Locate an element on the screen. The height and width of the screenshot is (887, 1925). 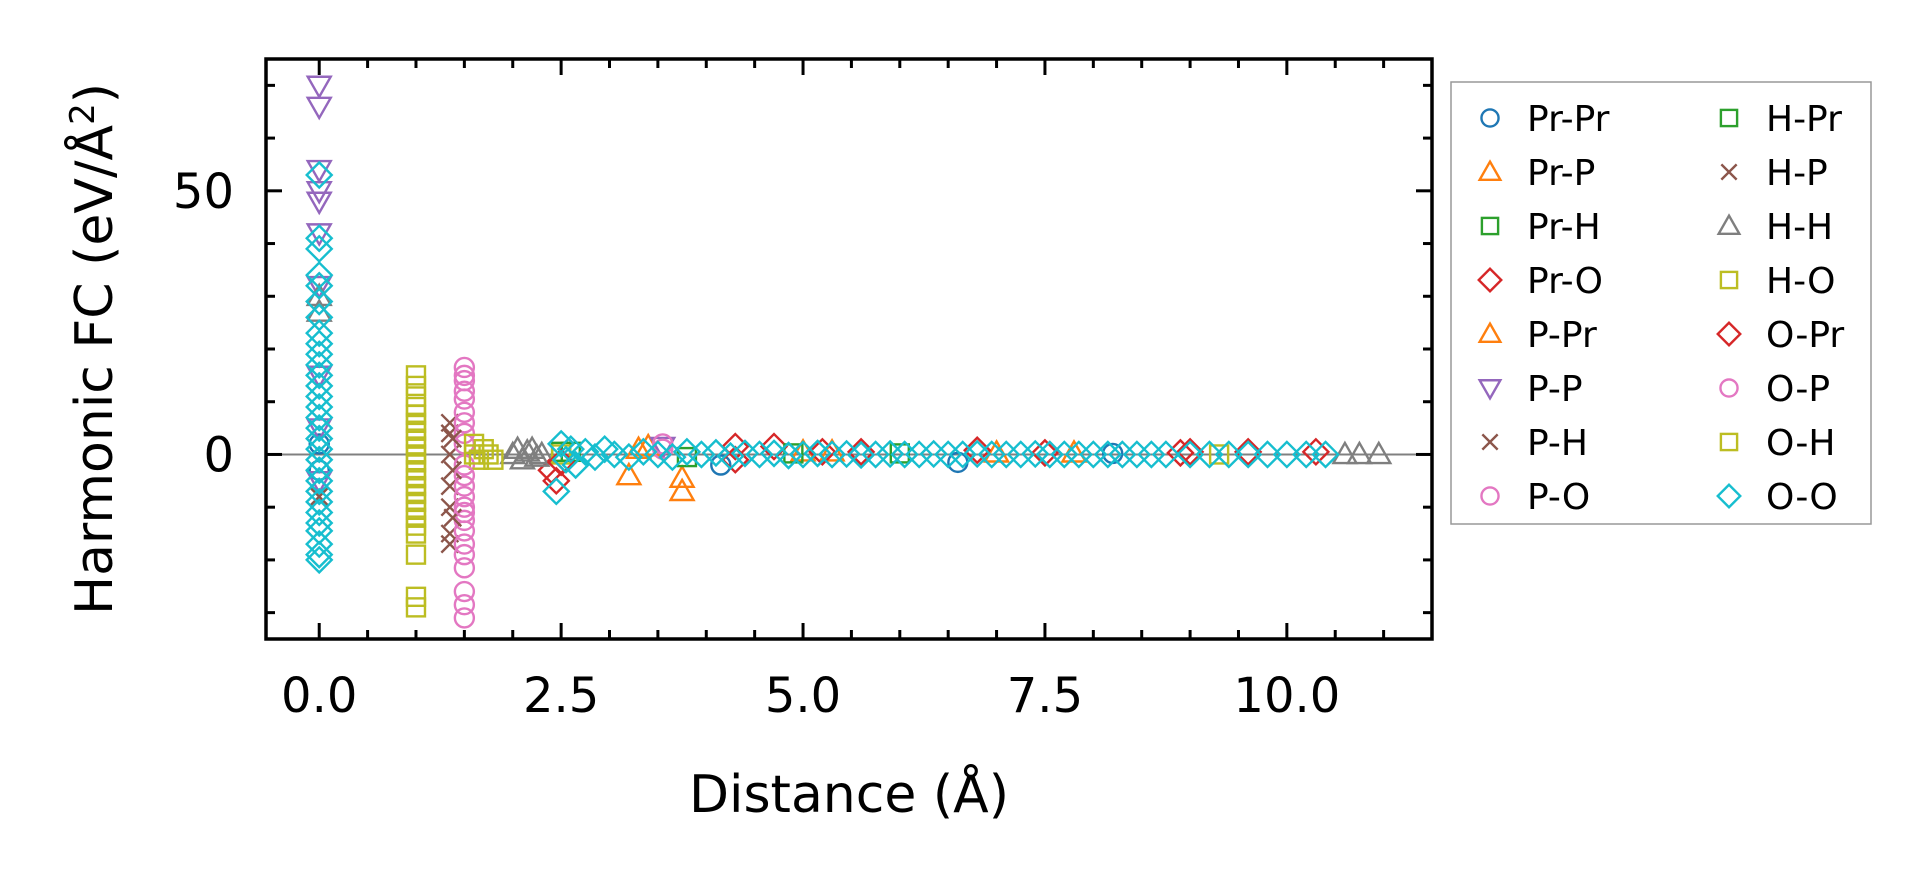
legend-entry: P-Pr is located at coordinates (1537, 335).